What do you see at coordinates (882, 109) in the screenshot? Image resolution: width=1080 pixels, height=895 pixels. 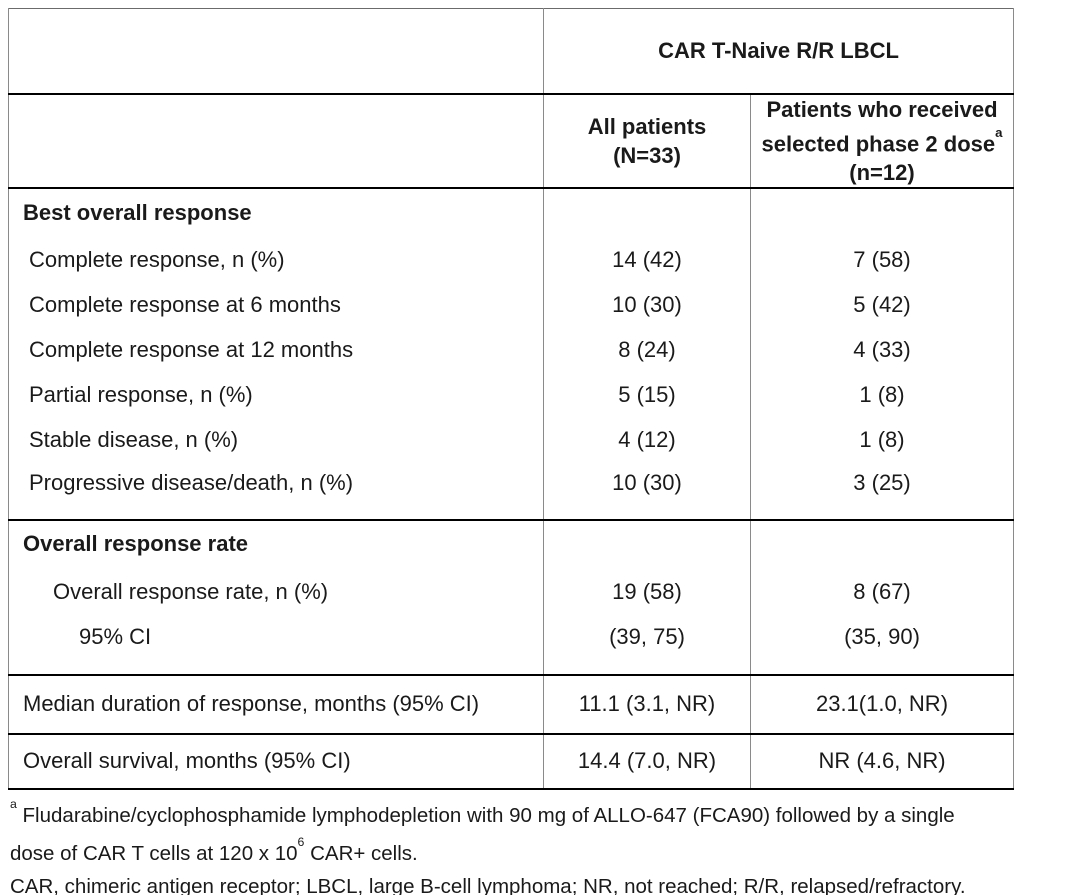 I see `phase2-line1: Patients who received` at bounding box center [882, 109].